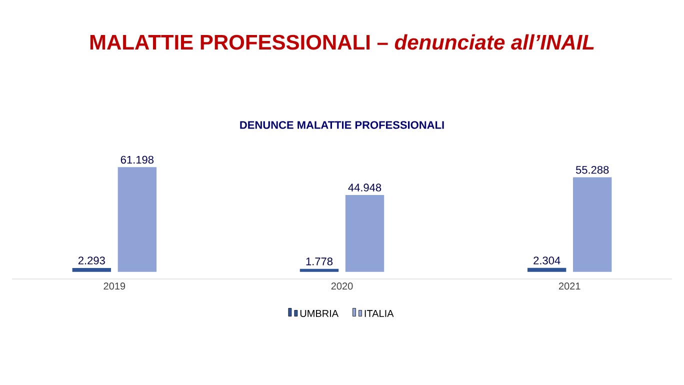 The width and height of the screenshot is (684, 385). I want to click on data-label: 2.304, so click(547, 260).